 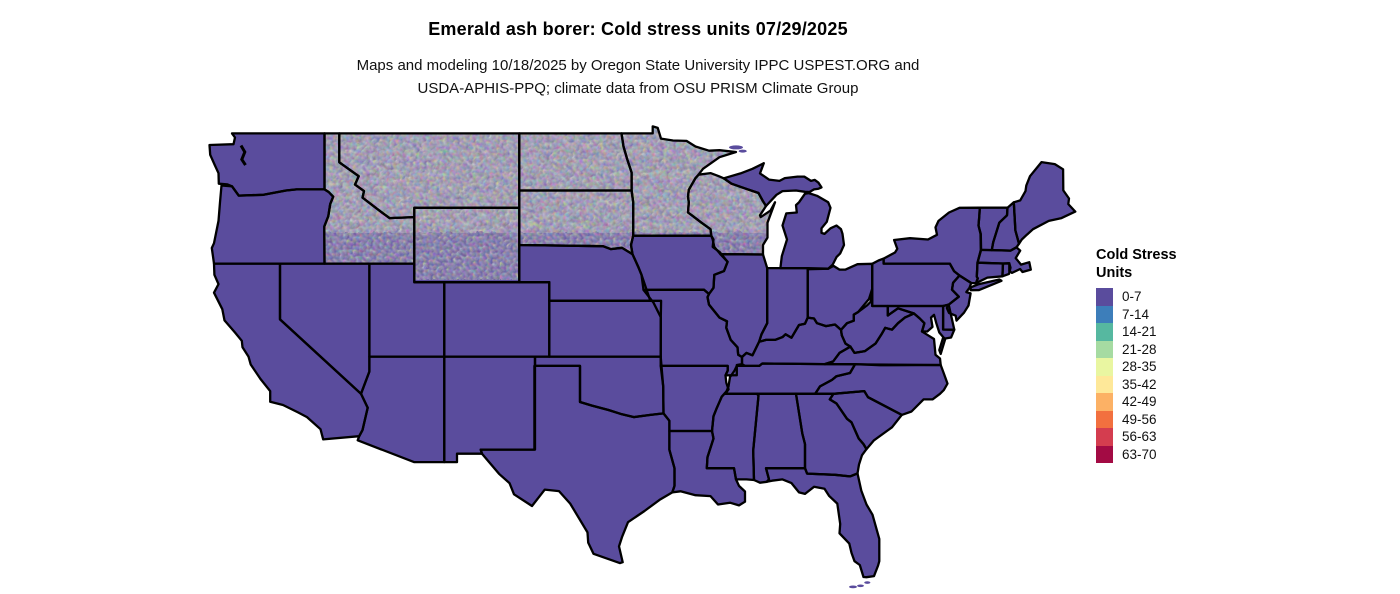 What do you see at coordinates (1139, 367) in the screenshot?
I see `legend-label: 28-35` at bounding box center [1139, 367].